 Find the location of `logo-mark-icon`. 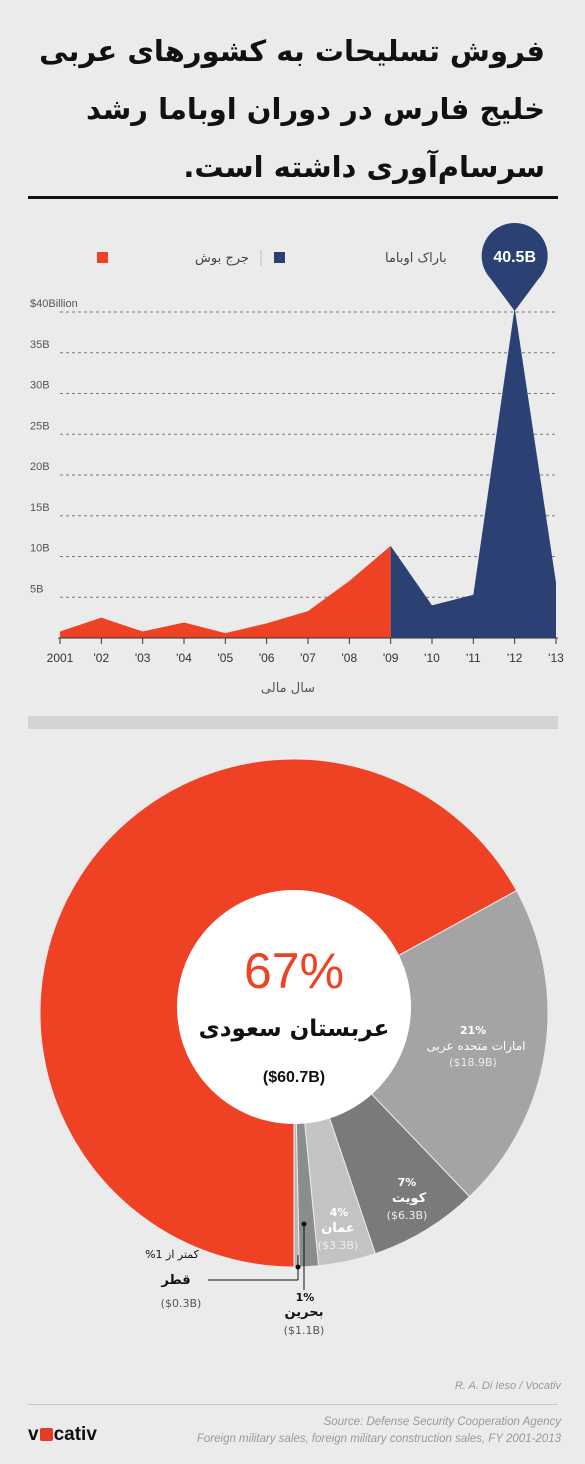

logo-mark-icon is located at coordinates (46, 1434).